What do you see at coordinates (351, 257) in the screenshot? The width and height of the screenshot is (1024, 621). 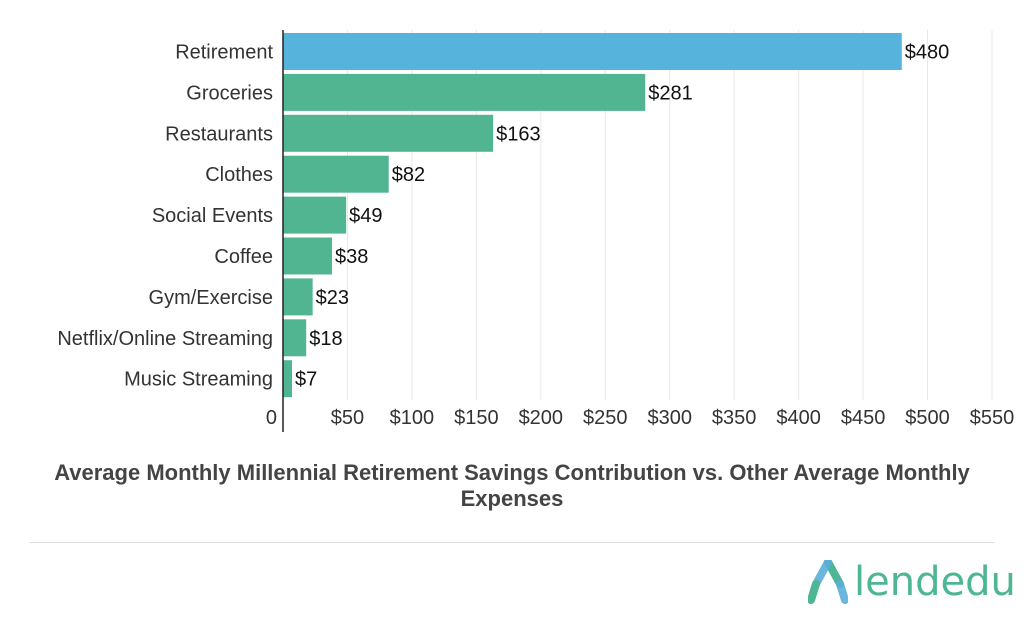 I see `data-label: $38` at bounding box center [351, 257].